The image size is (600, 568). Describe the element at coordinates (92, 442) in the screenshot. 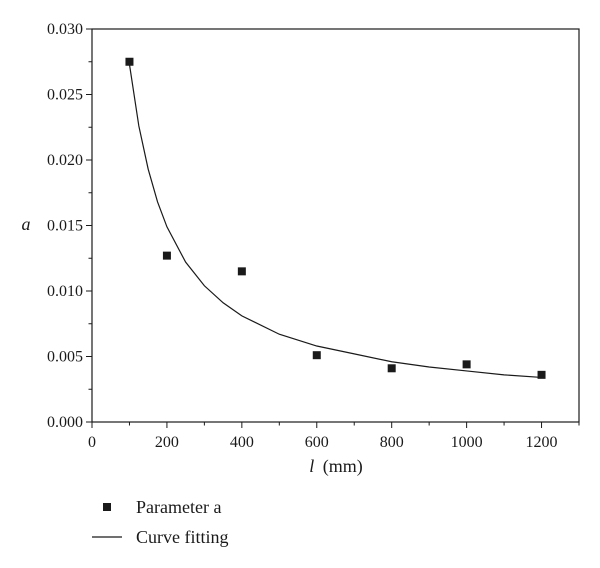

I see `x-tick-label: 0` at that location.